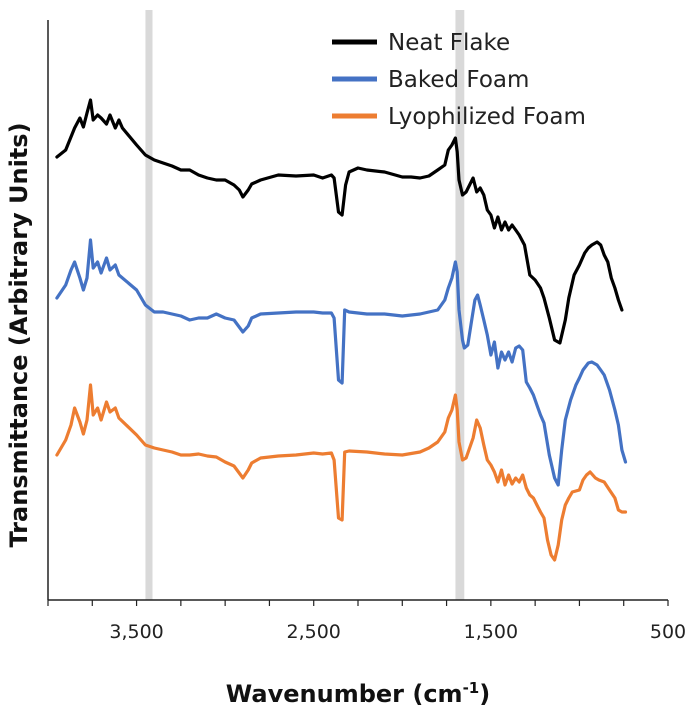 This screenshot has width=700, height=722. I want to click on x-tick-label: 1,500, so click(491, 632).